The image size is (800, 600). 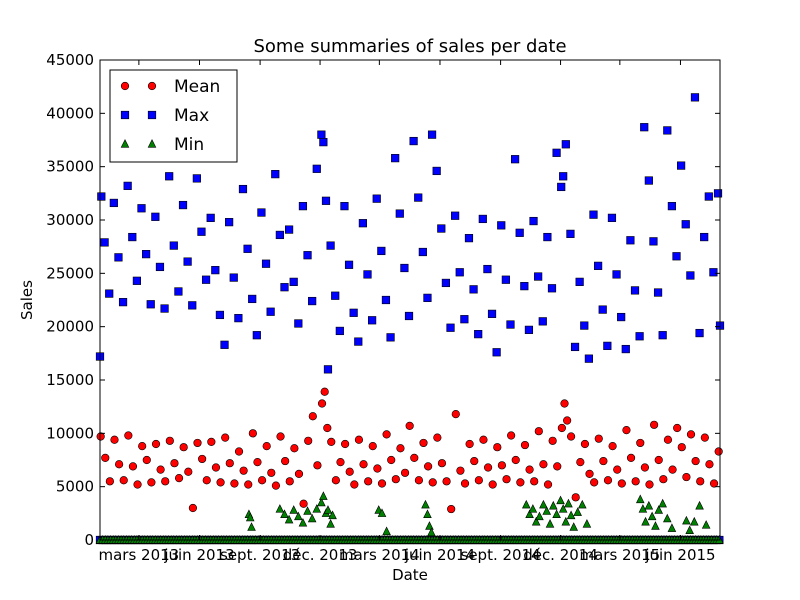 What do you see at coordinates (191, 116) in the screenshot?
I see `legend-label-max: Max` at bounding box center [191, 116].